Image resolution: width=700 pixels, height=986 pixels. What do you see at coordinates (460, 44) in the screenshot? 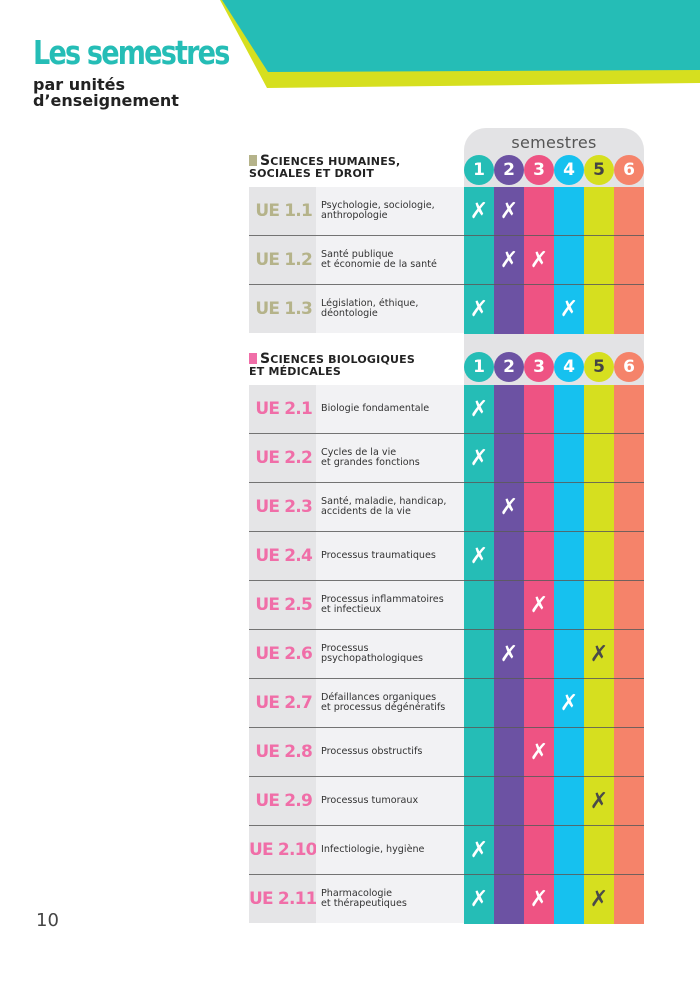
I see `header-banner` at bounding box center [460, 44].